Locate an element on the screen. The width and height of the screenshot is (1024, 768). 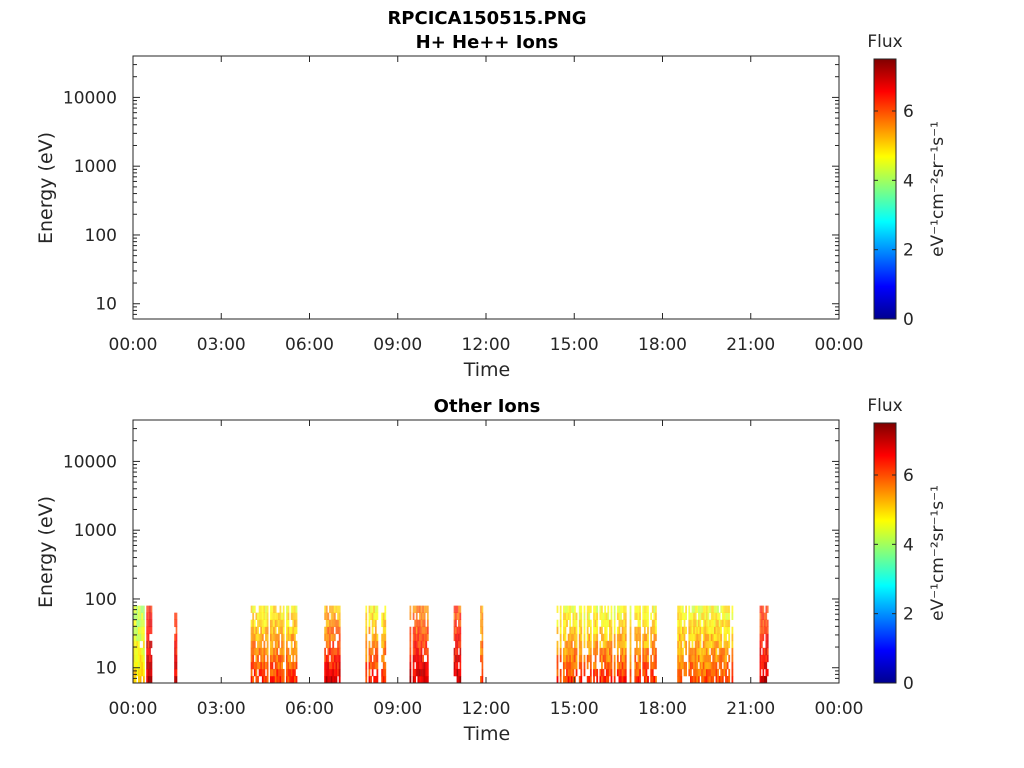
x-tick-label: 09:00 is located at coordinates (397, 709).